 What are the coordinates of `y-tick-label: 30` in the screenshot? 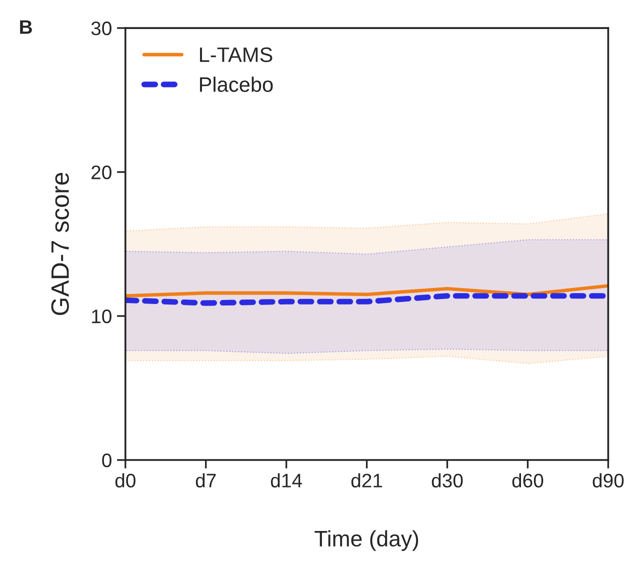 It's located at (101, 29).